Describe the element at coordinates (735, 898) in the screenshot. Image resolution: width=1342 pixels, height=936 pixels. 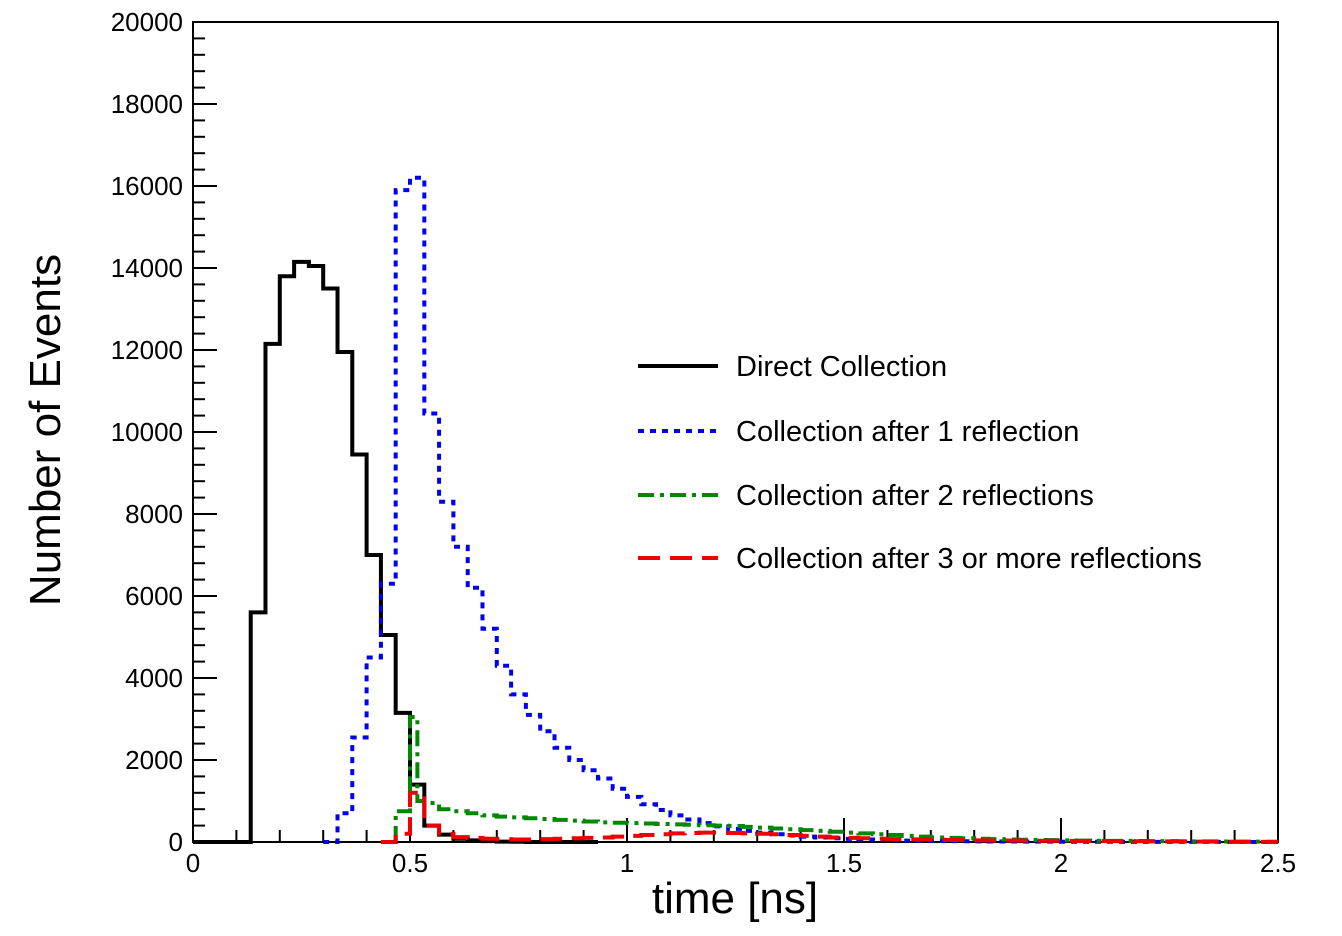
I see `x-axis-title: time [ns]` at that location.